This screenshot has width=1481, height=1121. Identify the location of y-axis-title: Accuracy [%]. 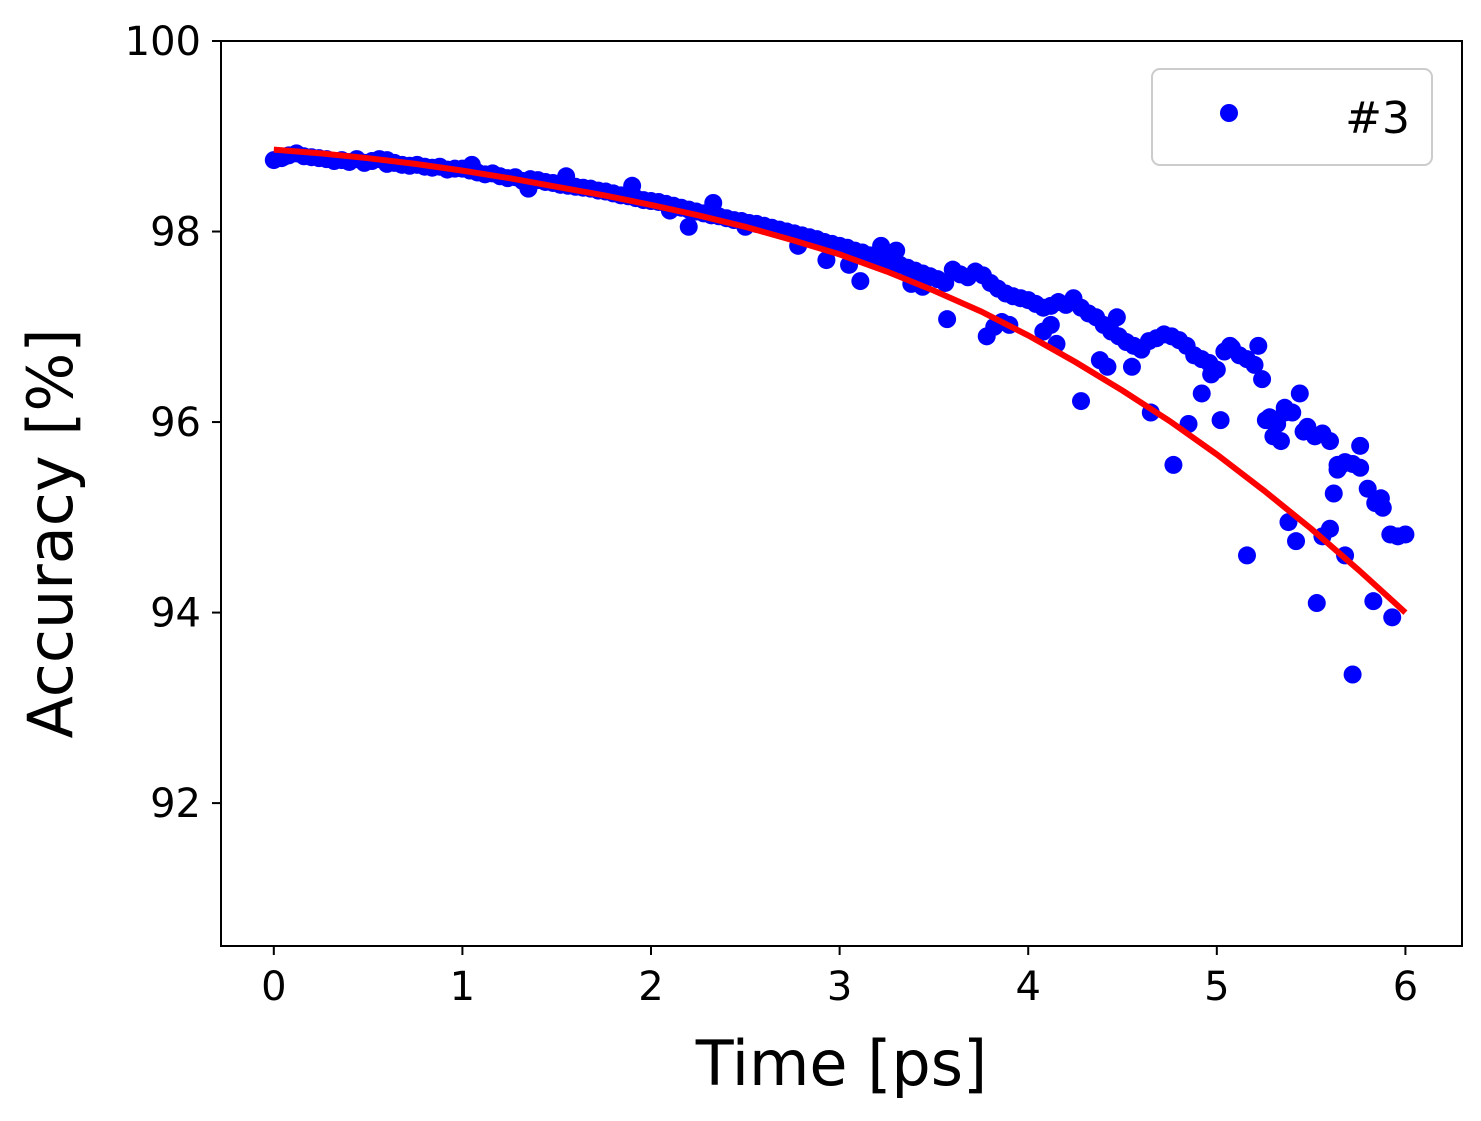
(50, 533).